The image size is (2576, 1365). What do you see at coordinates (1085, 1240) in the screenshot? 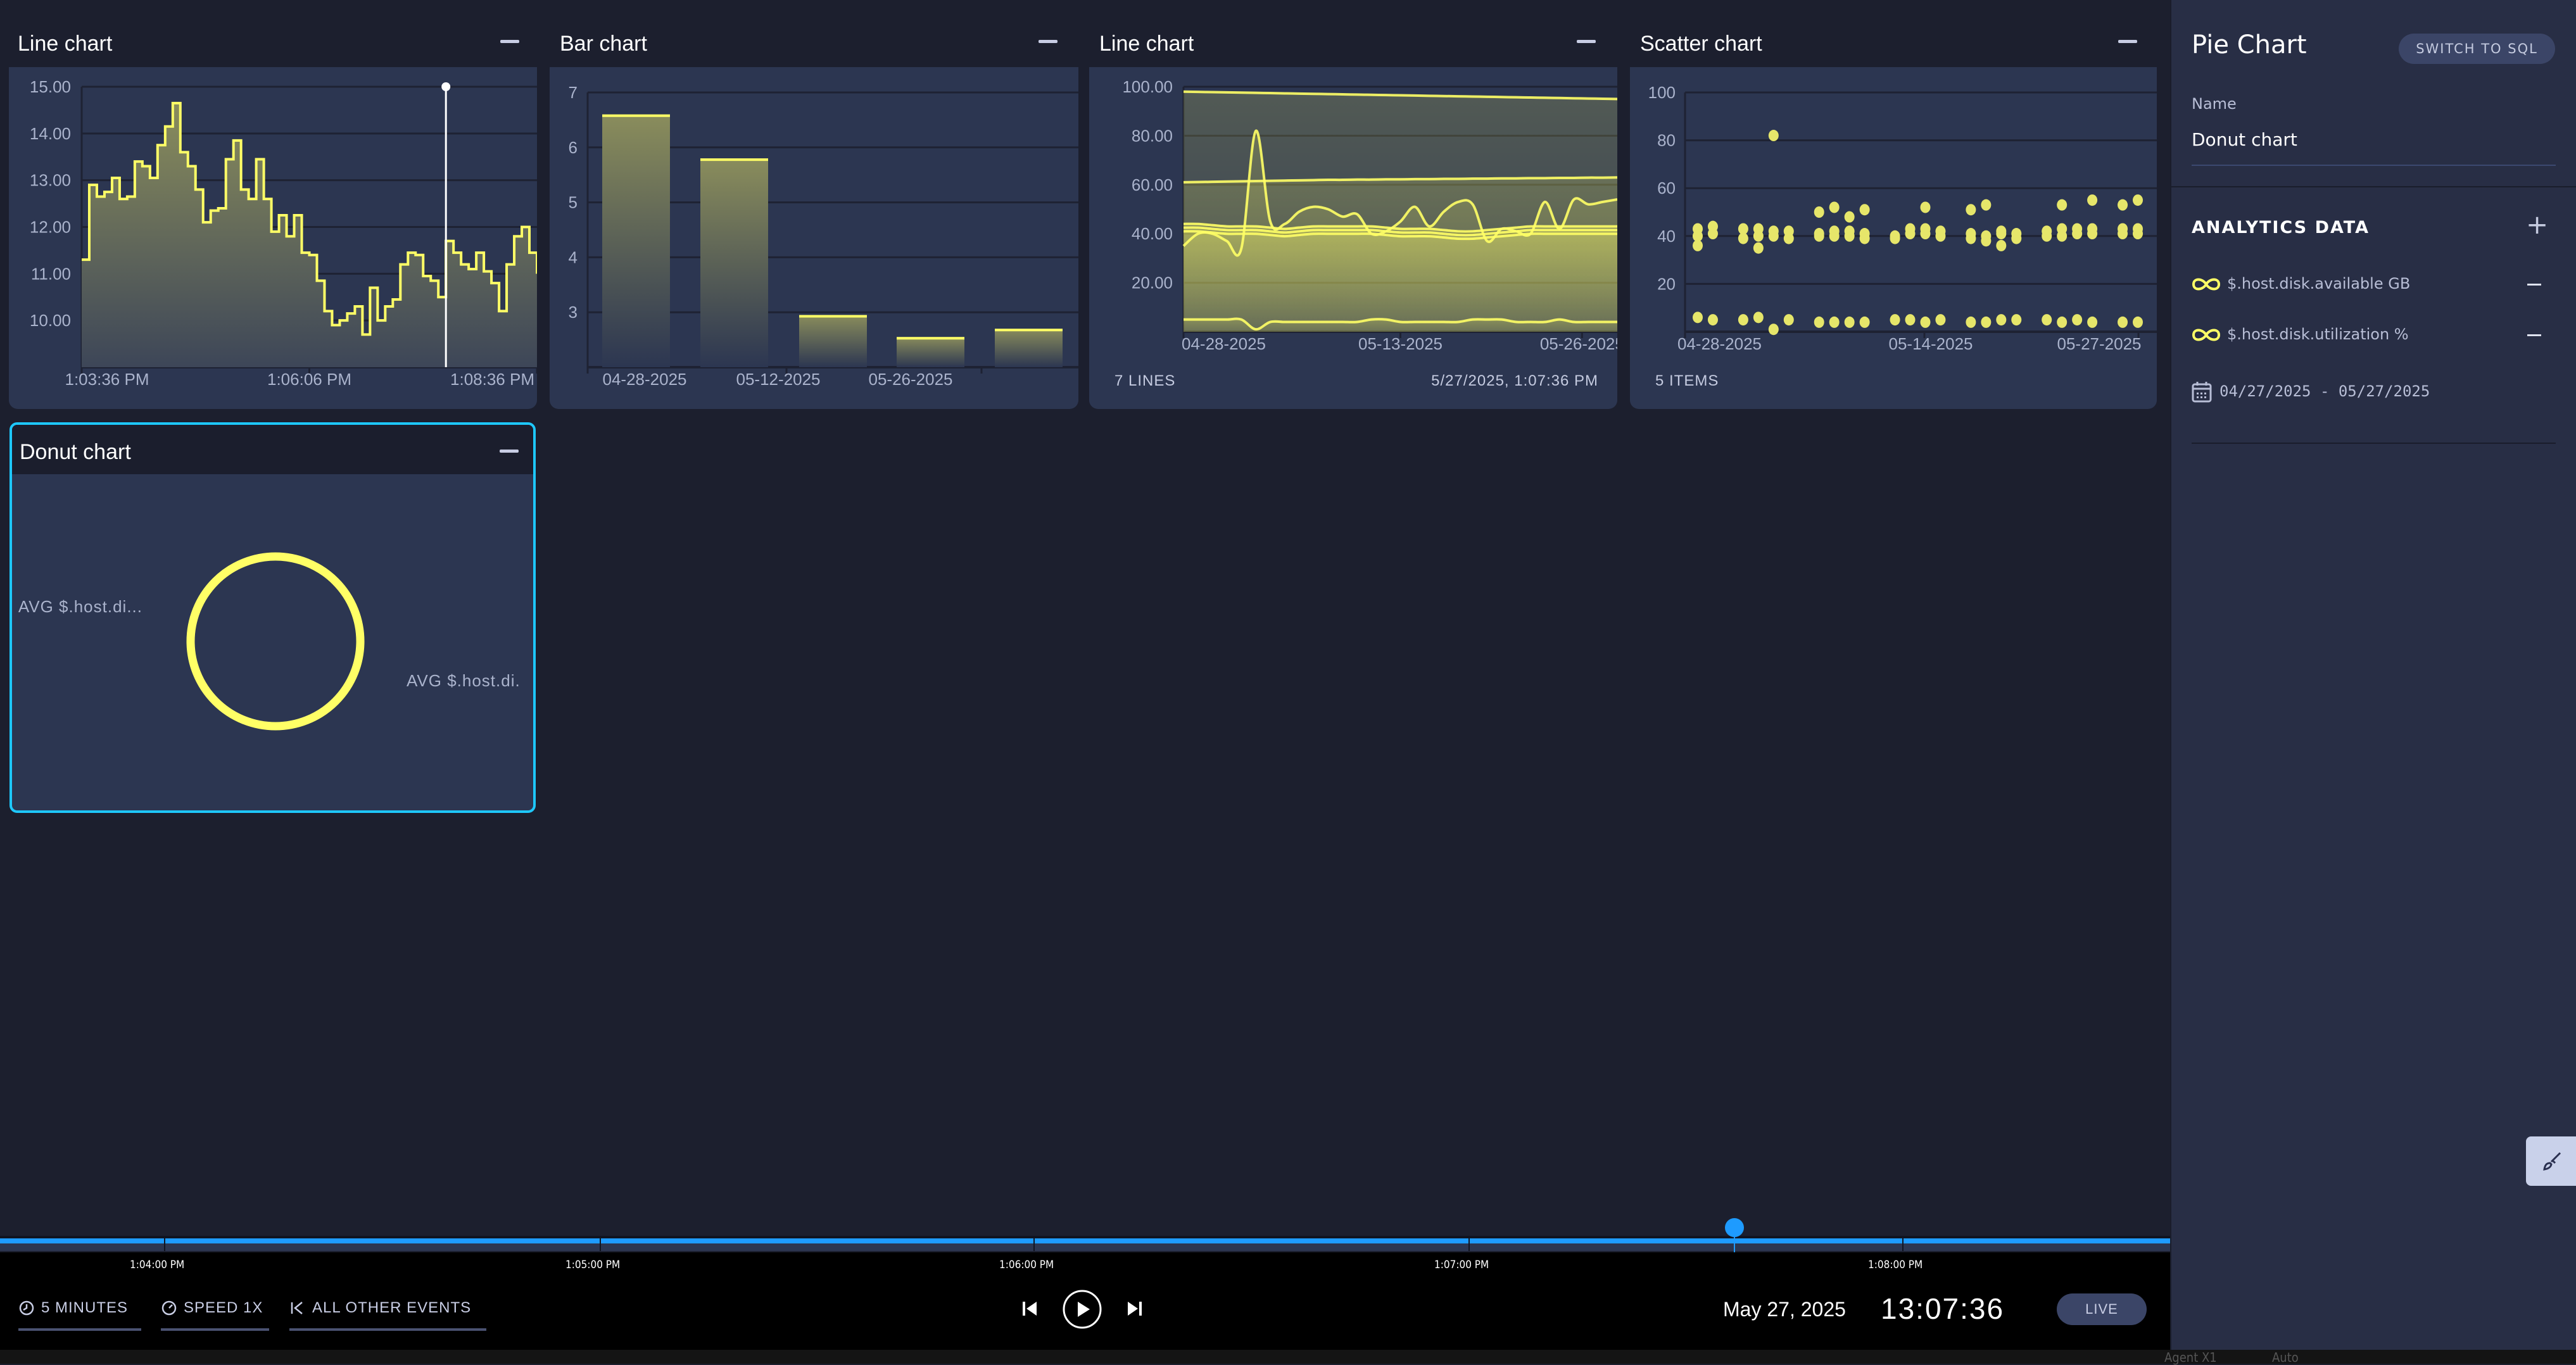
I see `timeline-progress` at bounding box center [1085, 1240].